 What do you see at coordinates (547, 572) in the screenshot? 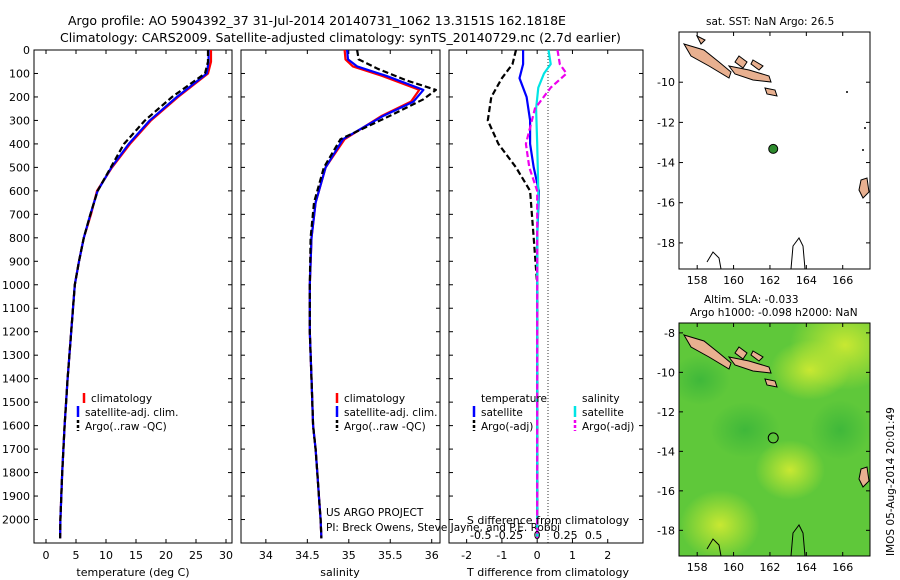
I see `t-diff-label: T difference from climatology` at bounding box center [547, 572].